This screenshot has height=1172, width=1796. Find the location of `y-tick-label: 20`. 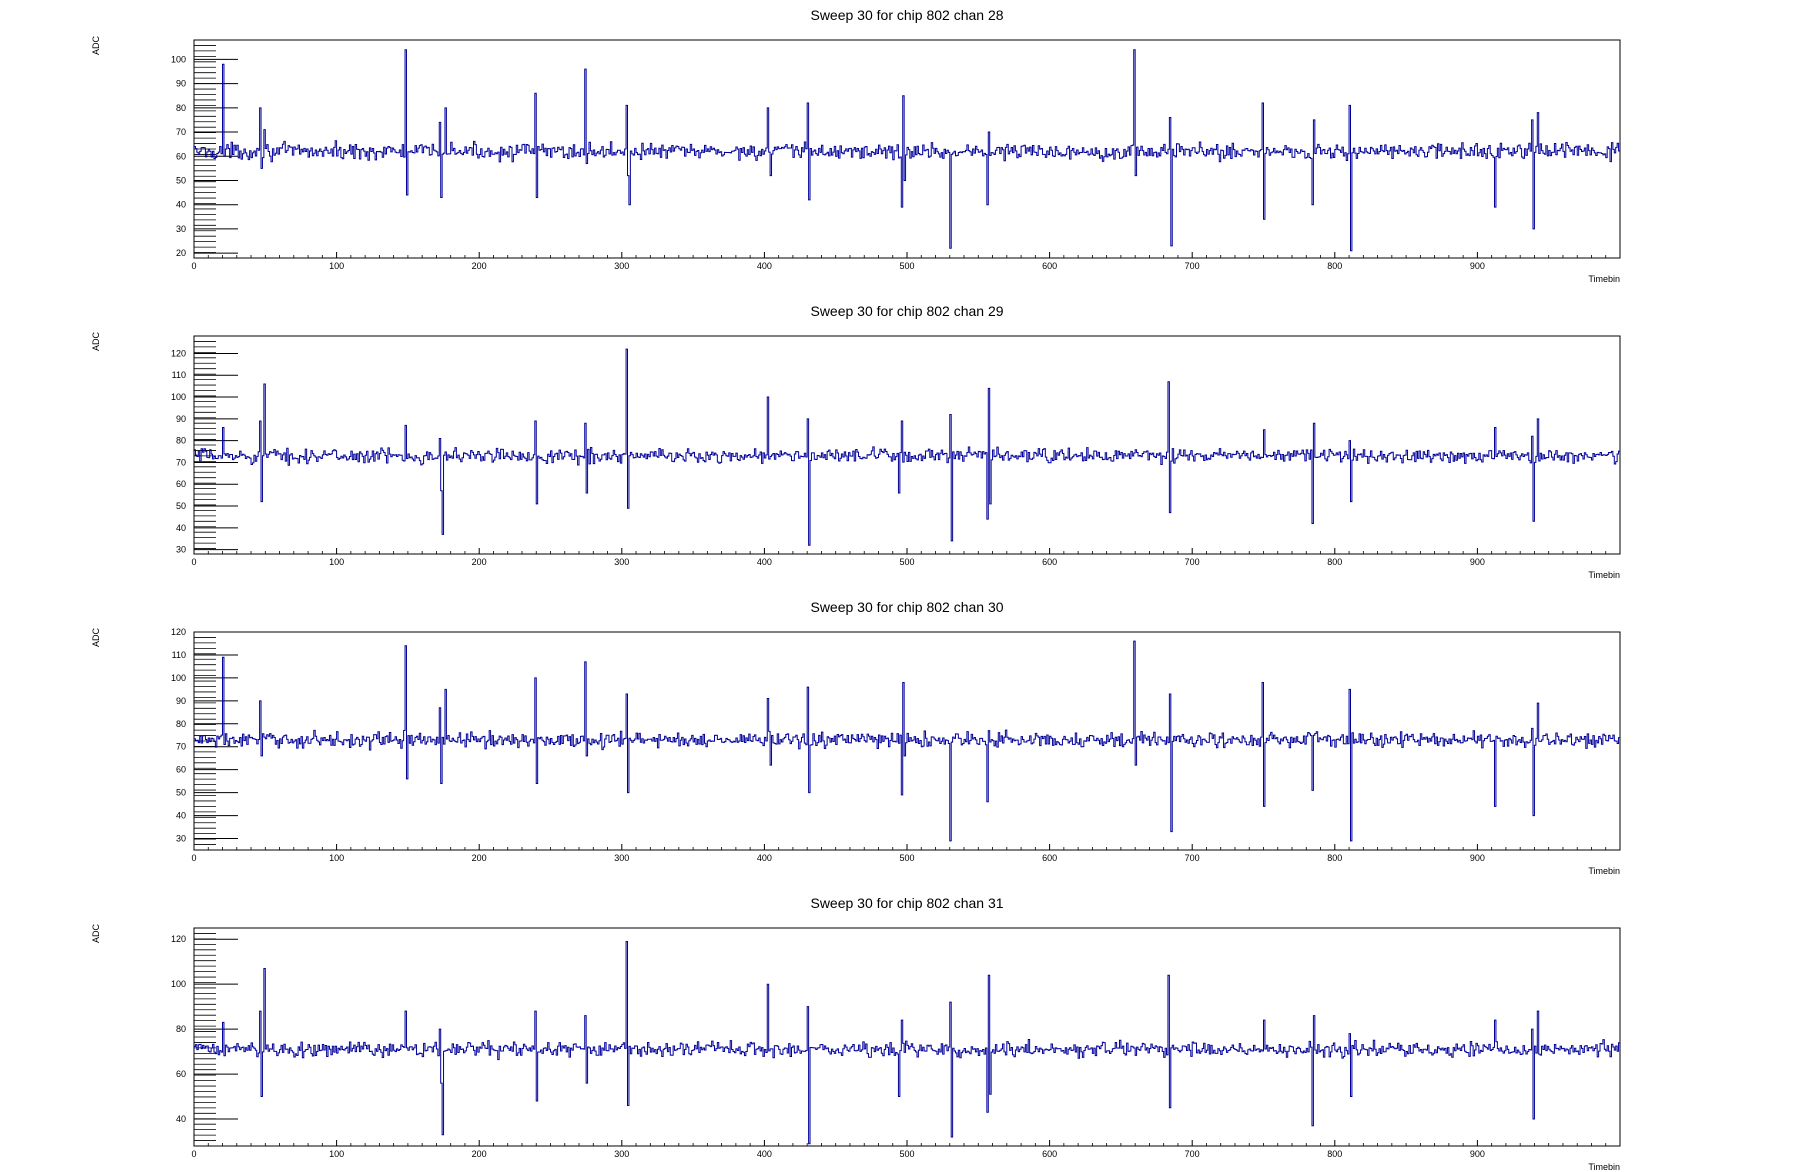

y-tick-label: 20 is located at coordinates (181, 253).